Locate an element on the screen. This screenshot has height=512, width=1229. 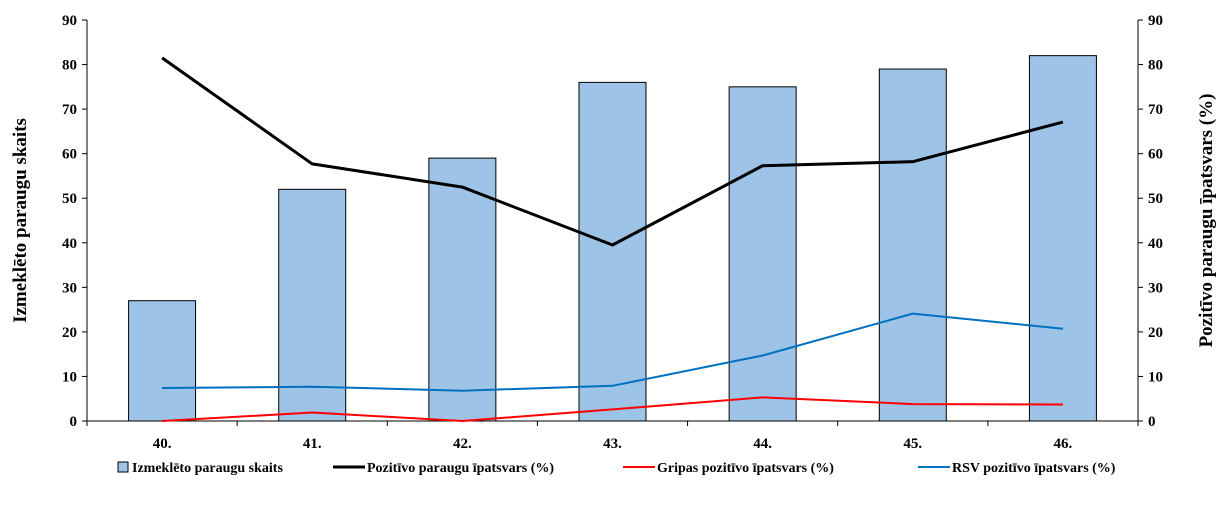
y2-tick-label: 40 is located at coordinates (1155, 244).